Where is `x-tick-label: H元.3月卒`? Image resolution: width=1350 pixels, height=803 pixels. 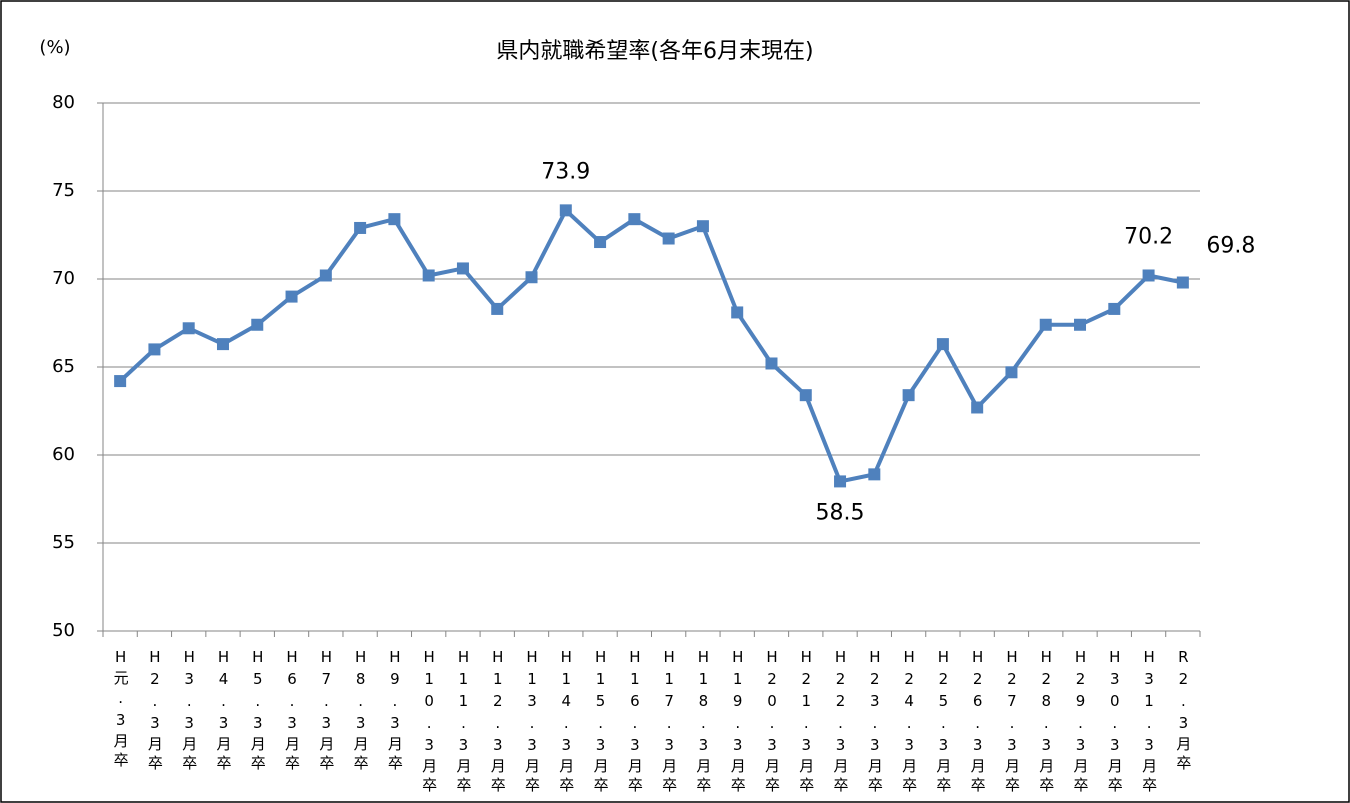 x-tick-label: H元.3月卒 is located at coordinates (121, 709).